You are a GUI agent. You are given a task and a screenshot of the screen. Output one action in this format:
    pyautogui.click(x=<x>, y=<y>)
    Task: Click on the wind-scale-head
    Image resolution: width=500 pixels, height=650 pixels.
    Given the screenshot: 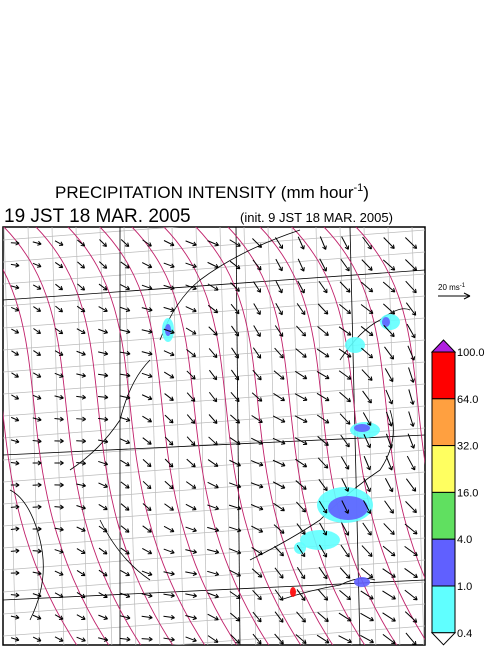 What is the action you would take?
    pyautogui.click(x=467, y=296)
    